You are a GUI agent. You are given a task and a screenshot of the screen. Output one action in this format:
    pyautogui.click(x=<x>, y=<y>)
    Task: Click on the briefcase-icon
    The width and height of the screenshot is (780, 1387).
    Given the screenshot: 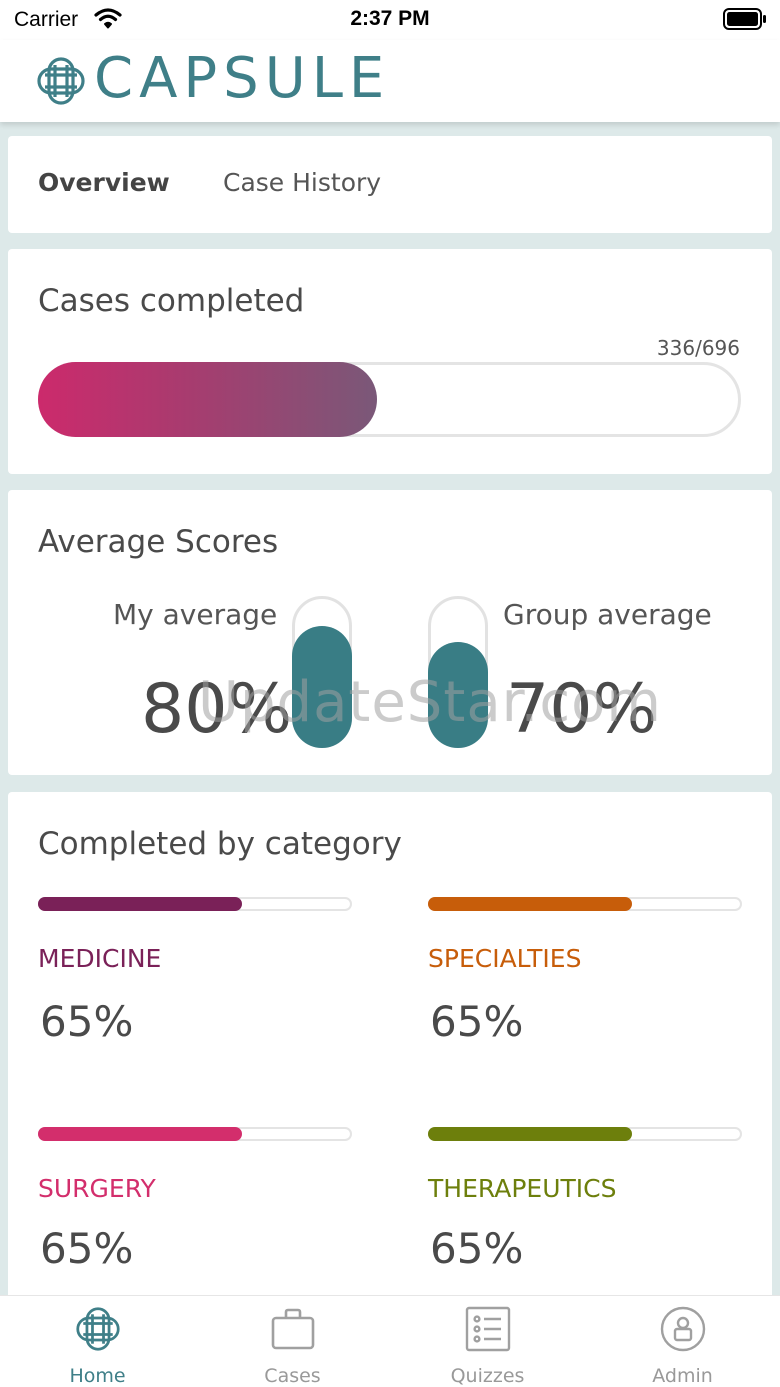 What is the action you would take?
    pyautogui.click(x=293, y=1331)
    